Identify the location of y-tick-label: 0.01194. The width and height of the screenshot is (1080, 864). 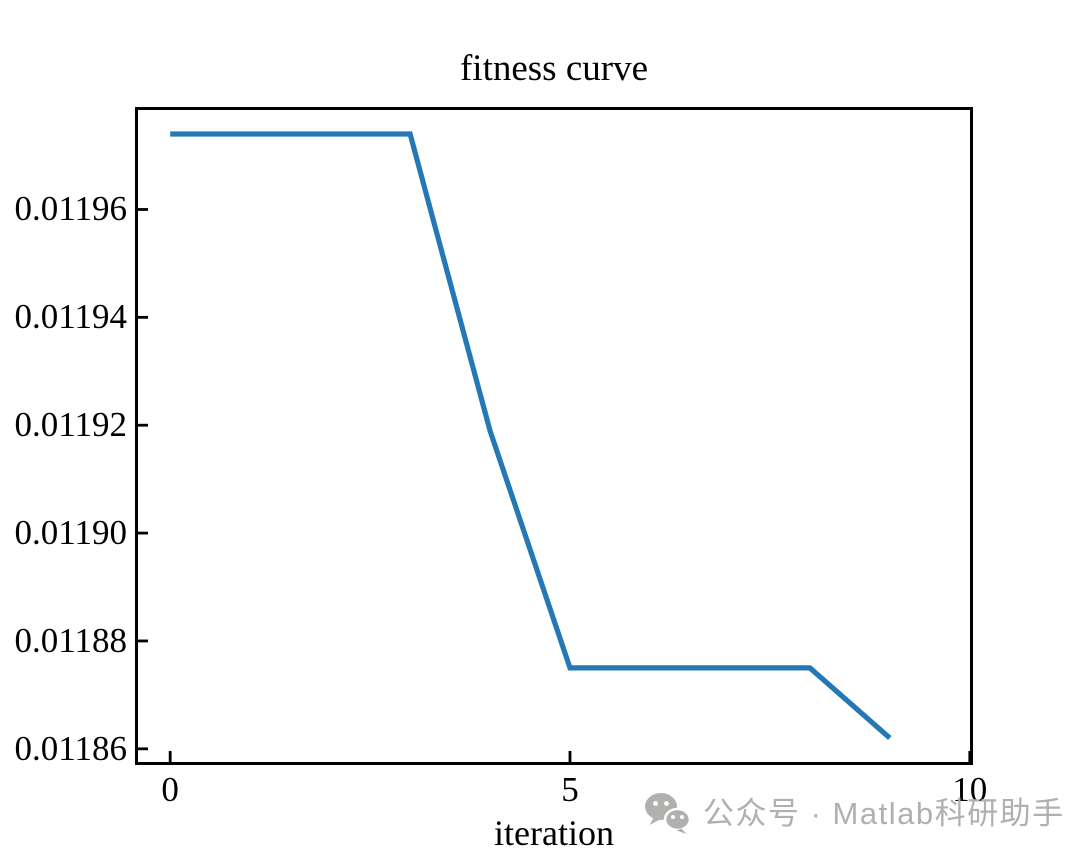
(70, 317).